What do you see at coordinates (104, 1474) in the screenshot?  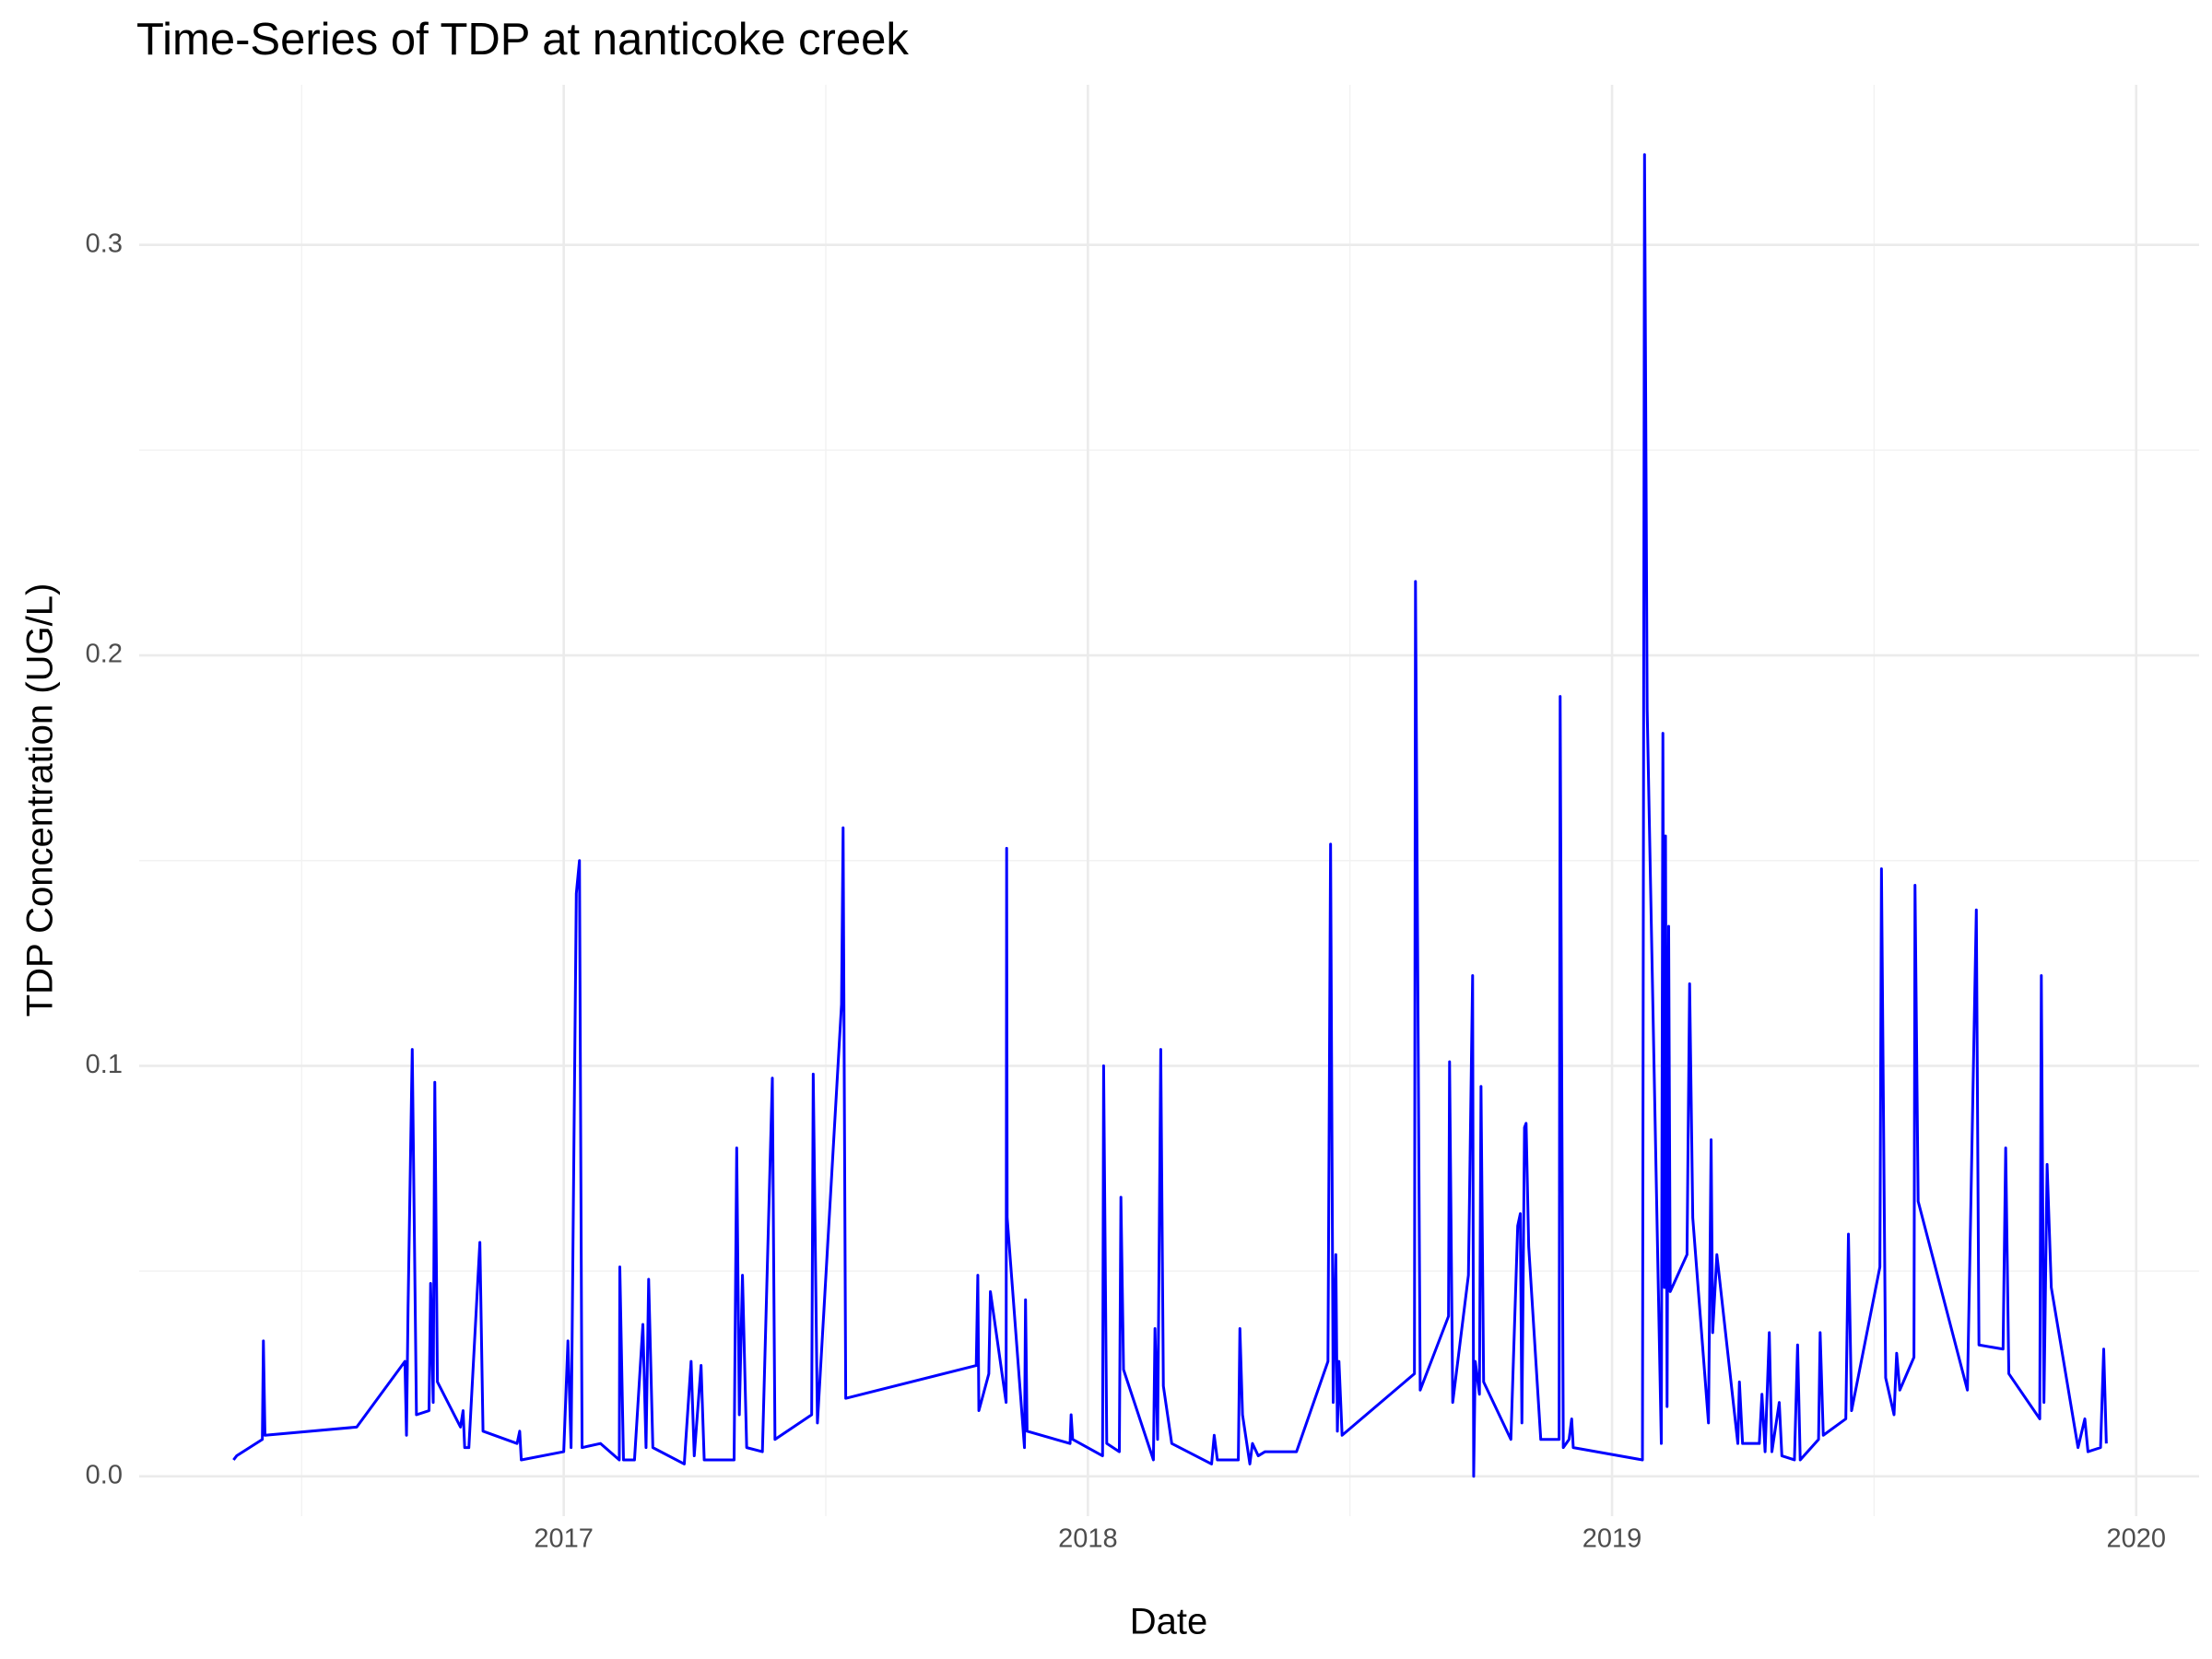 I see `y-tick-label: 0.0` at bounding box center [104, 1474].